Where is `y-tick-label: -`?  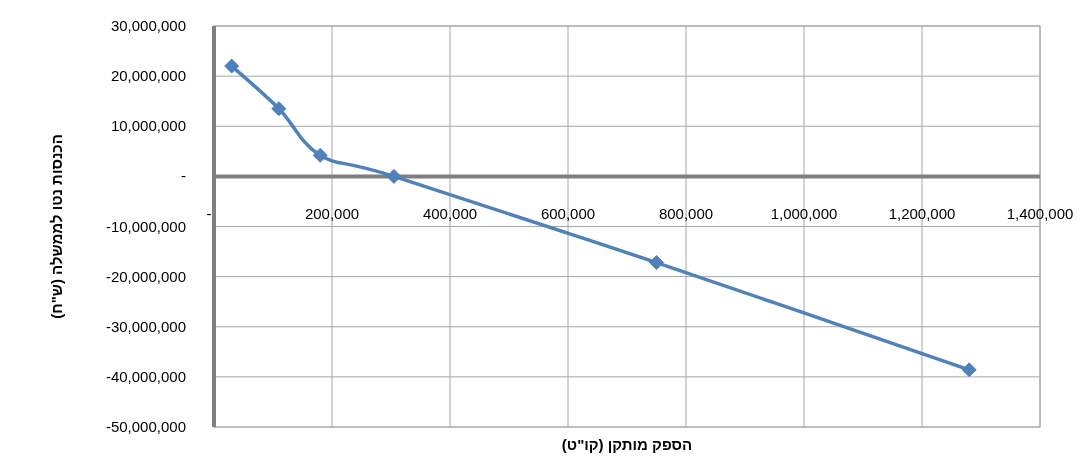
y-tick-label: - is located at coordinates (183, 176).